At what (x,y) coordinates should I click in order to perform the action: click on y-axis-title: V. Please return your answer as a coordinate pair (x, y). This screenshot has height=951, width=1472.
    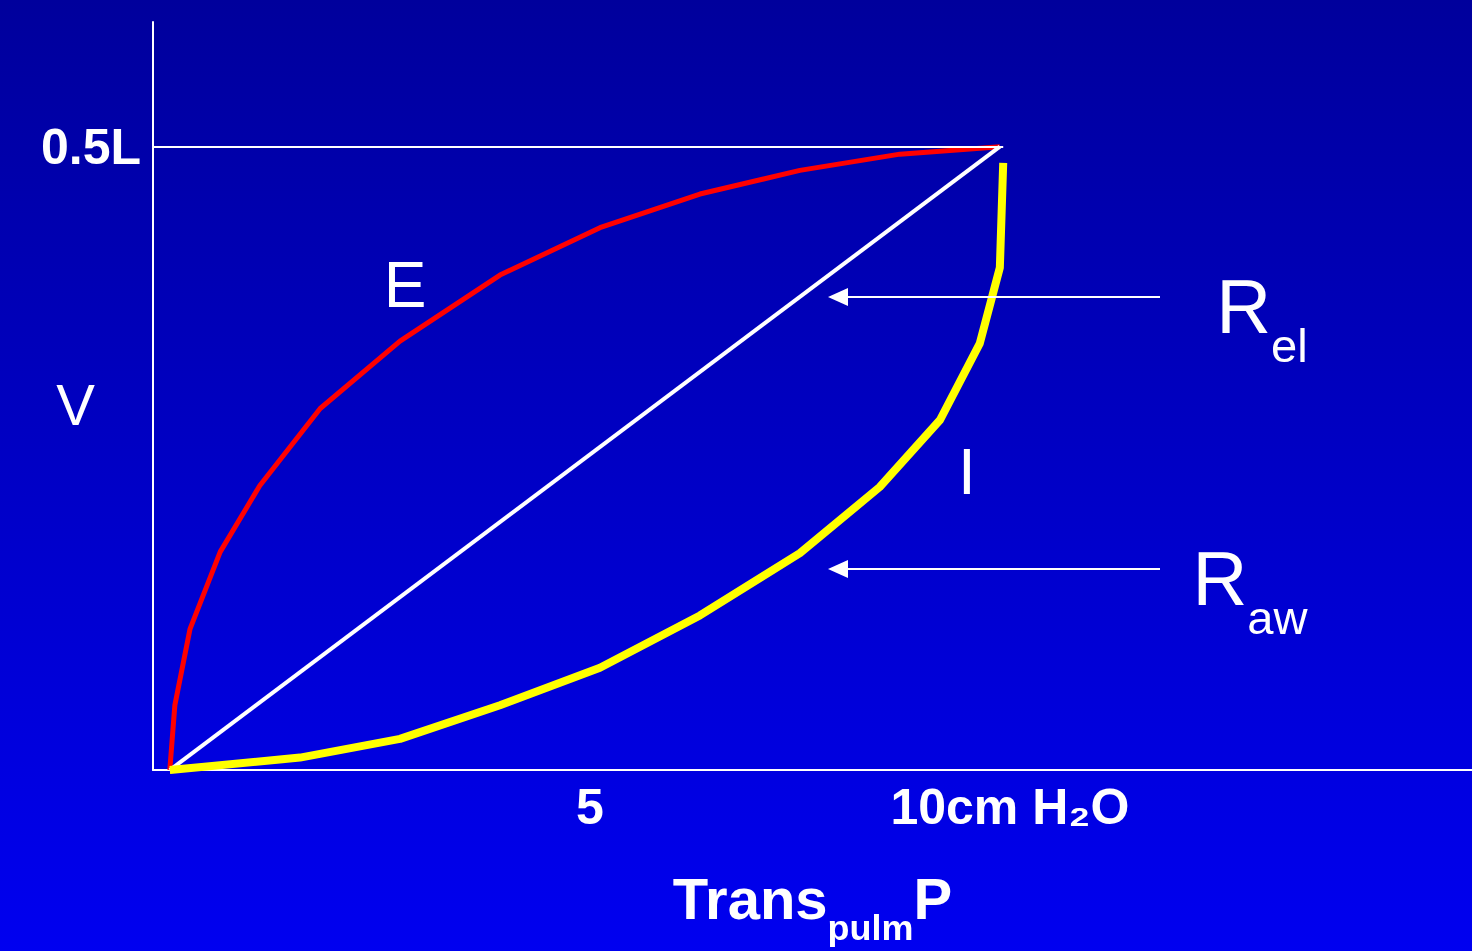
    Looking at the image, I should click on (76, 405).